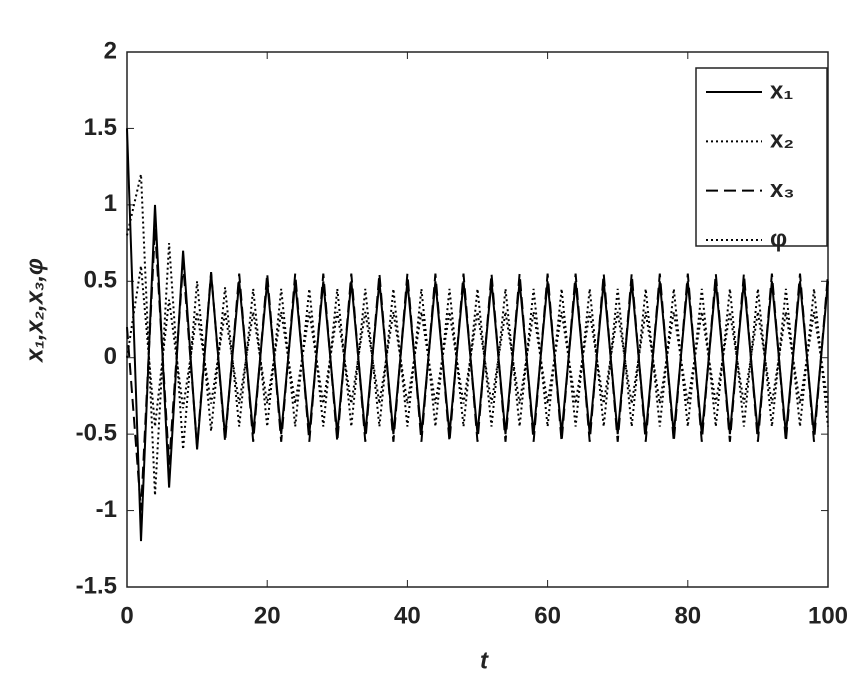  What do you see at coordinates (110, 356) in the screenshot?
I see `y-tick-label: 0` at bounding box center [110, 356].